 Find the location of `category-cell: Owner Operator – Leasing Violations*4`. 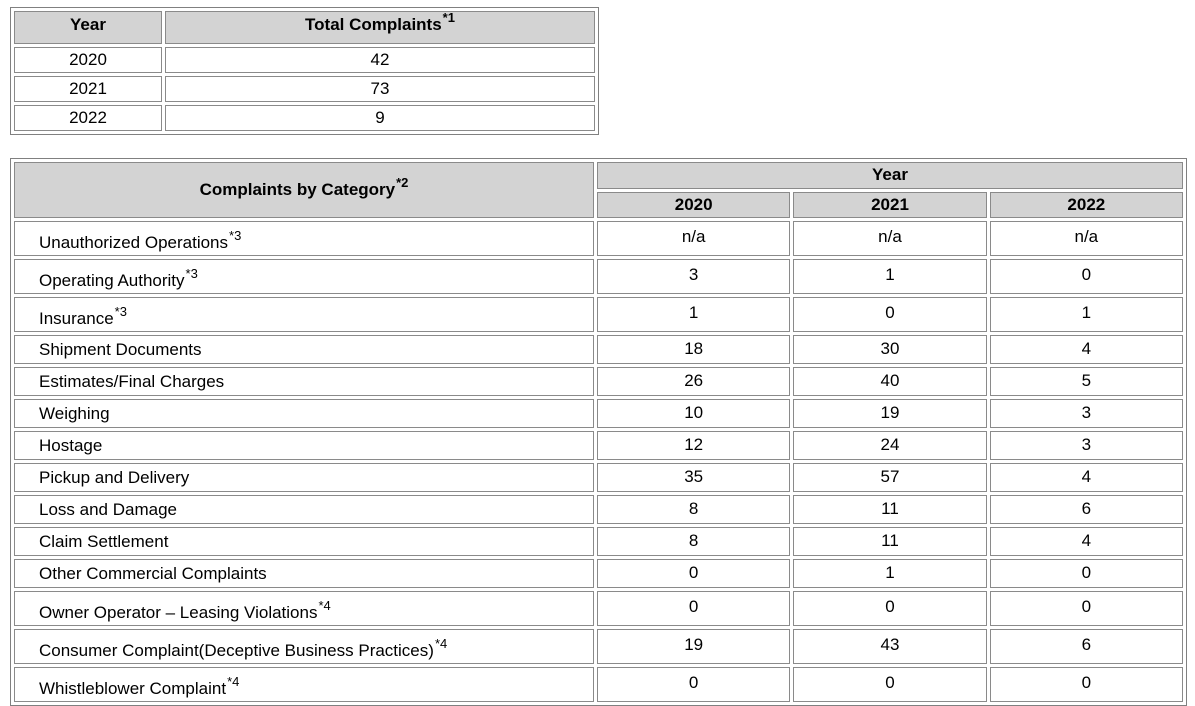

category-cell: Owner Operator – Leasing Violations*4 is located at coordinates (304, 608).